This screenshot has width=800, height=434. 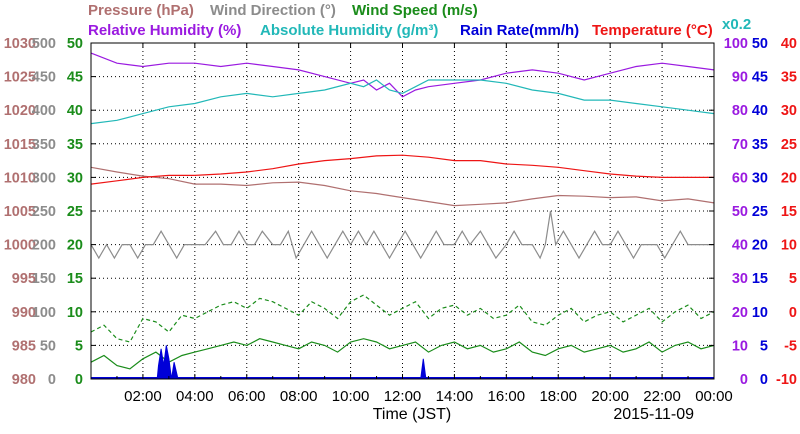 I want to click on pressure-tick-label: 1005, so click(x=20, y=212).